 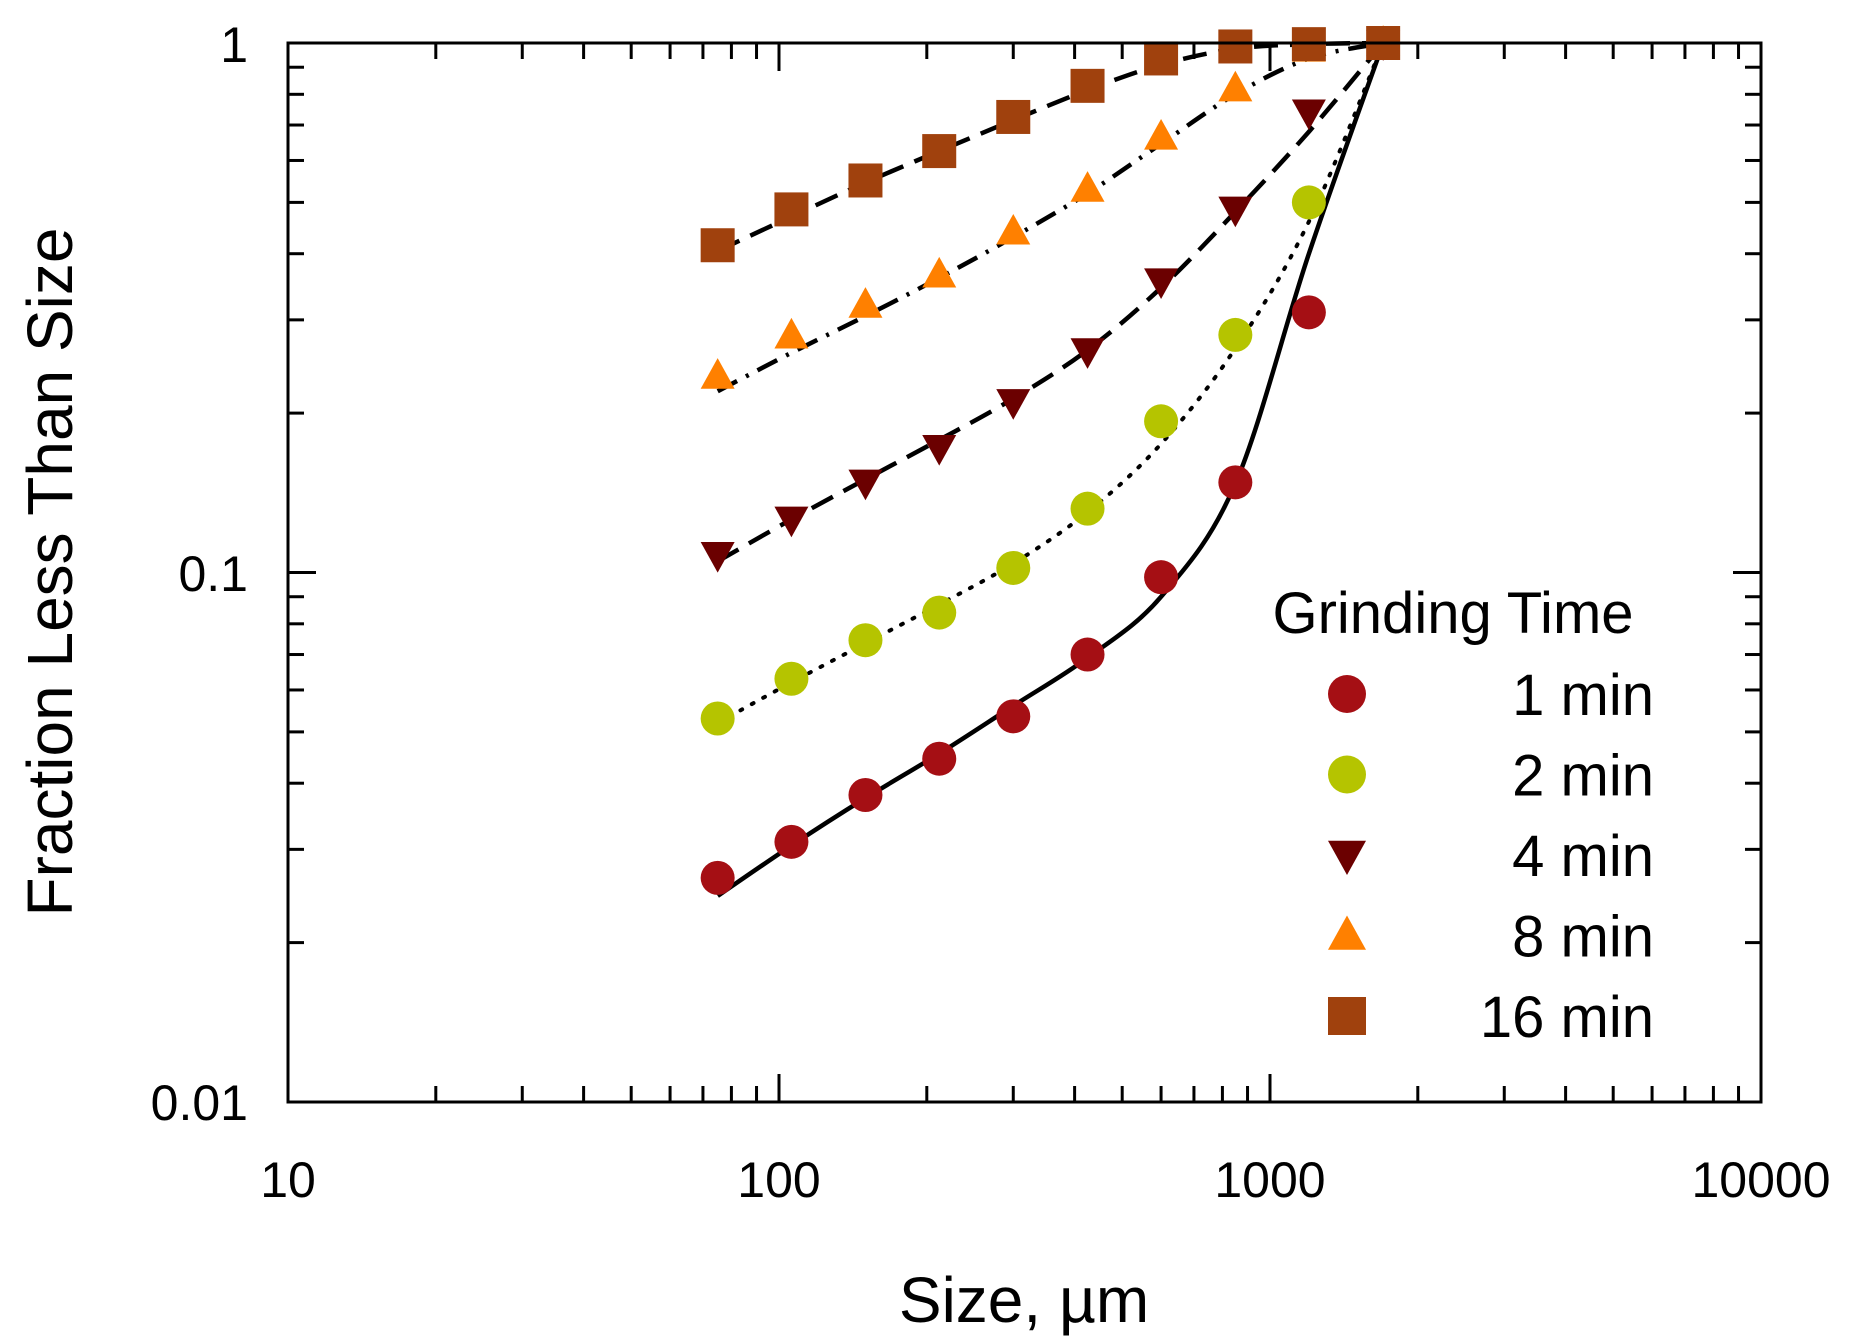 What do you see at coordinates (1567, 1017) in the screenshot?
I see `legend-label: 16 min` at bounding box center [1567, 1017].